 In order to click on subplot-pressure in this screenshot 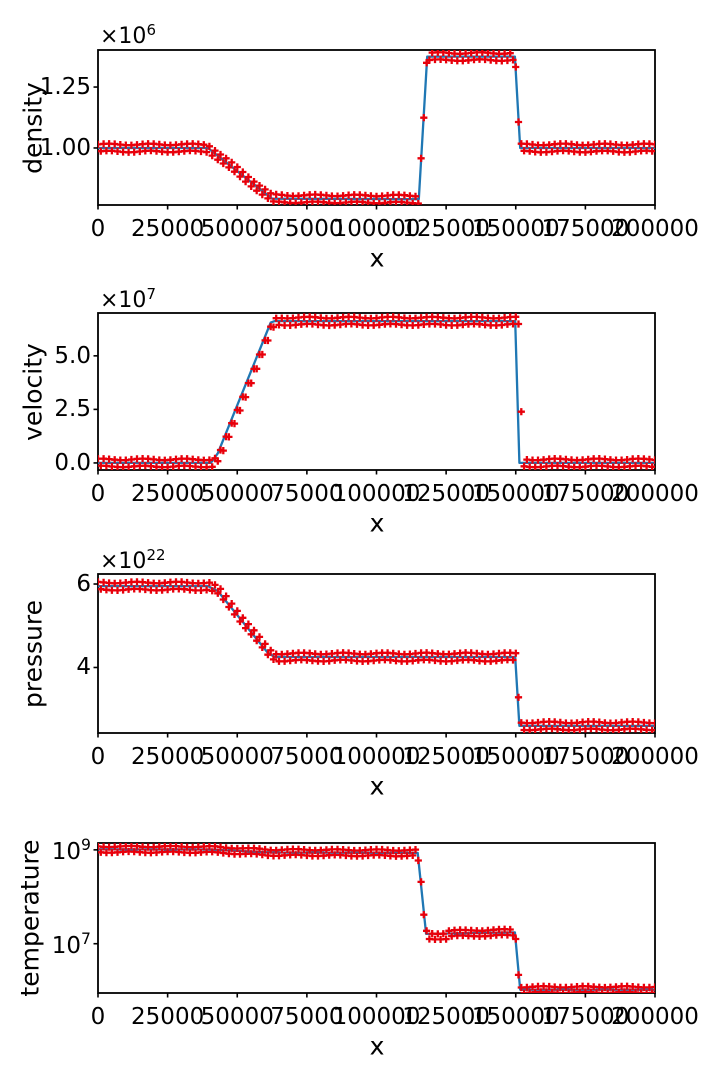, I will do `click(374, 655)`.